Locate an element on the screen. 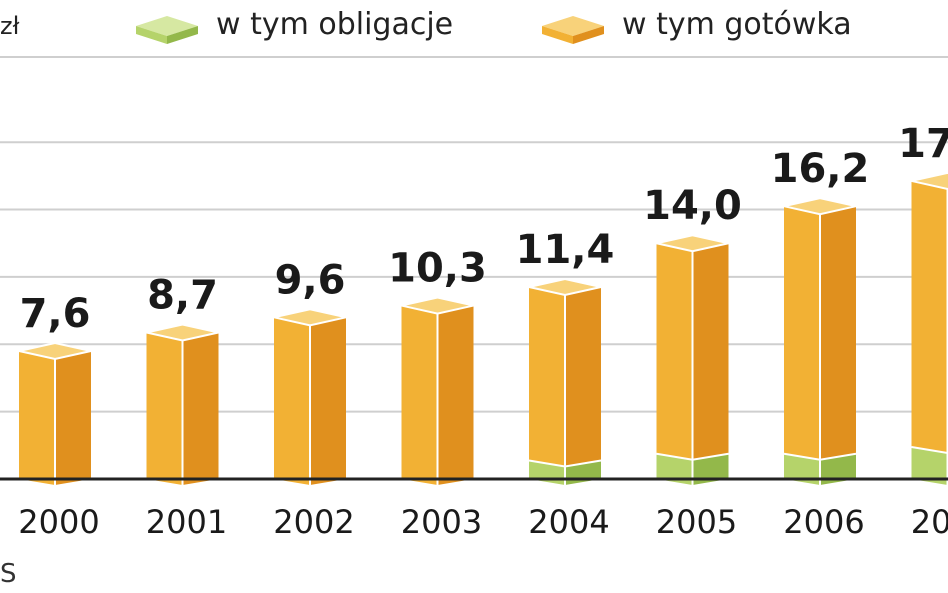 The image size is (948, 593). unit-label: zł is located at coordinates (10, 26).